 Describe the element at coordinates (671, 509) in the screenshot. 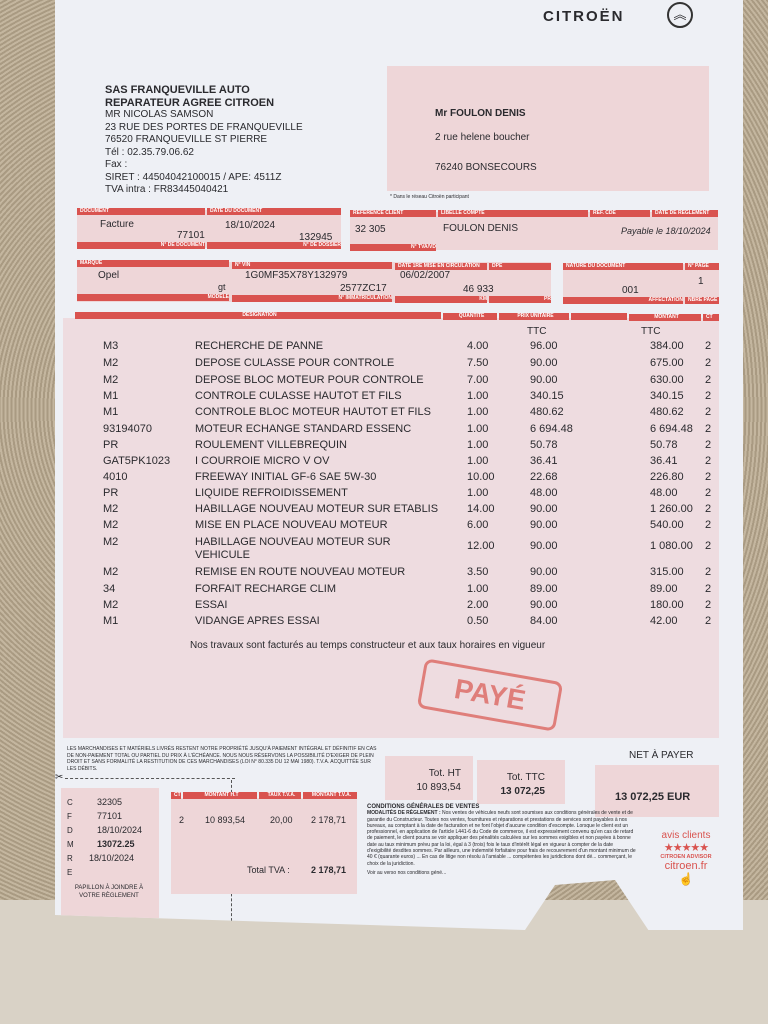

I see `line-montant: 1 260.00` at that location.